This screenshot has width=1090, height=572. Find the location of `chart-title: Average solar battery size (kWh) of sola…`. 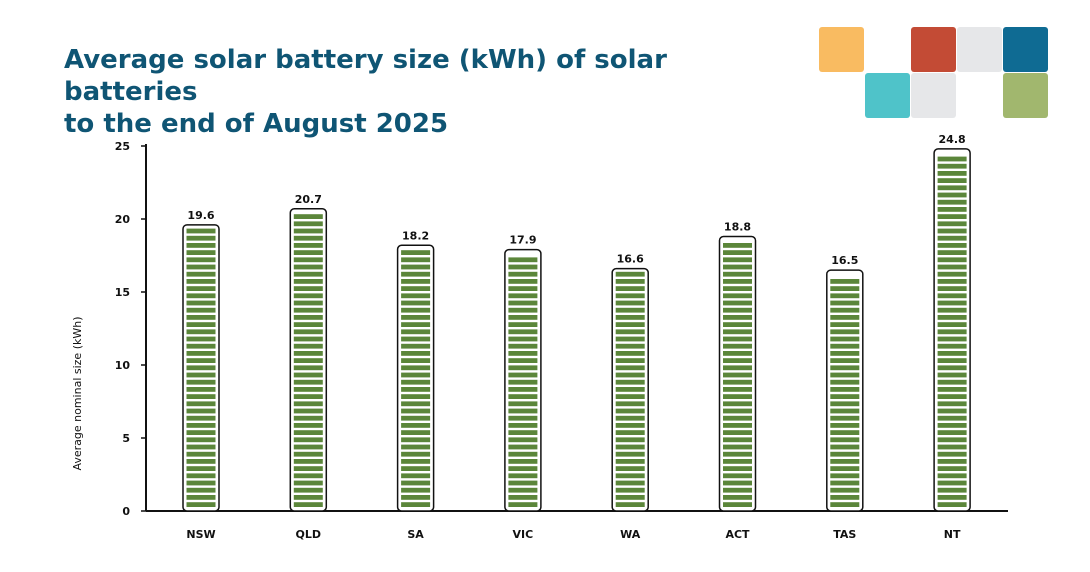

chart-title: Average solar battery size (kWh) of sola… is located at coordinates (434, 92).